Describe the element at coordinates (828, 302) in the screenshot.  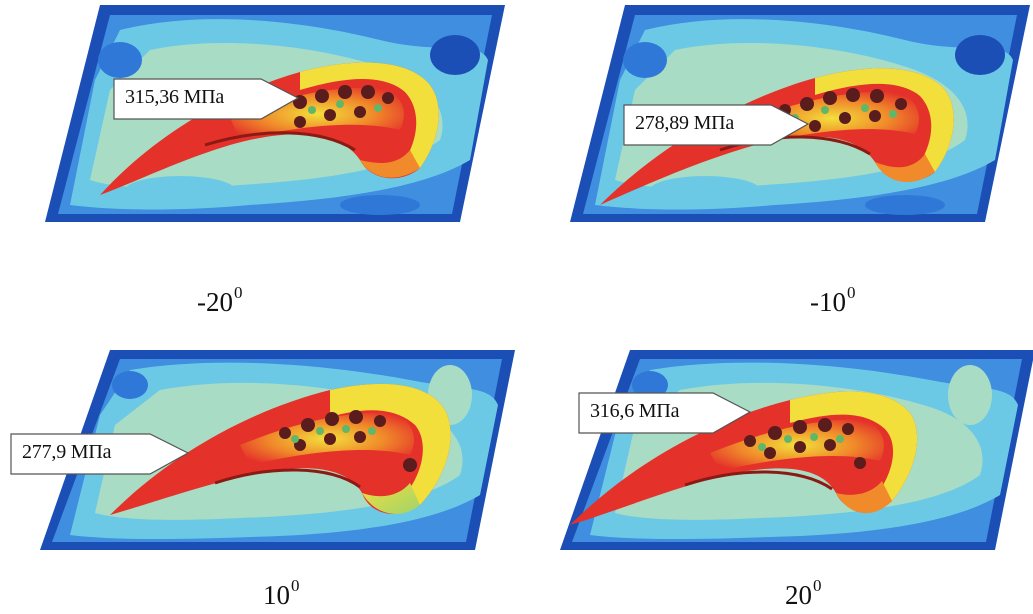
I see `angle-value: -10` at that location.